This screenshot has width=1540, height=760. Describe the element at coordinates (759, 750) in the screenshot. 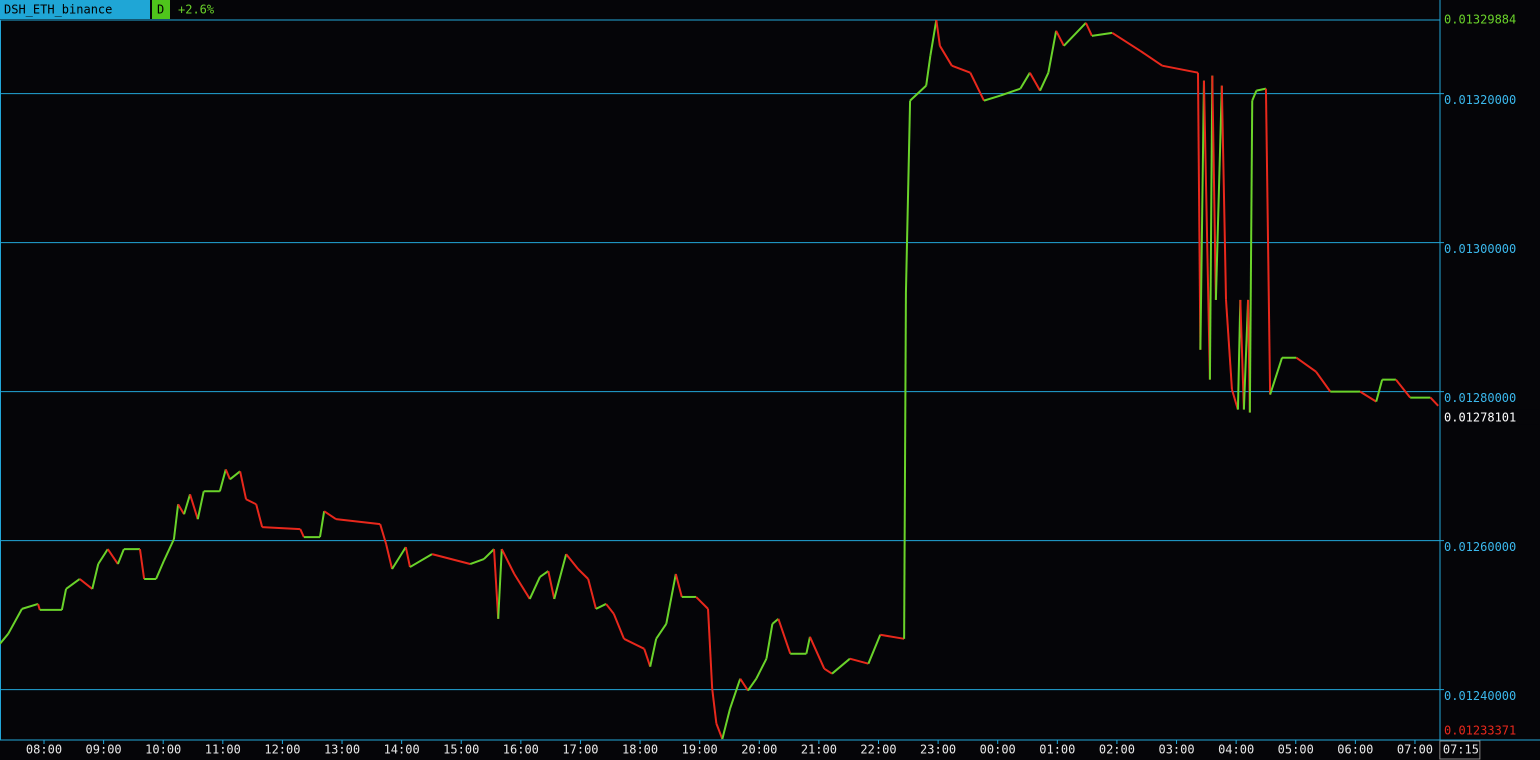

I see `x-tick-label: 20:00` at that location.